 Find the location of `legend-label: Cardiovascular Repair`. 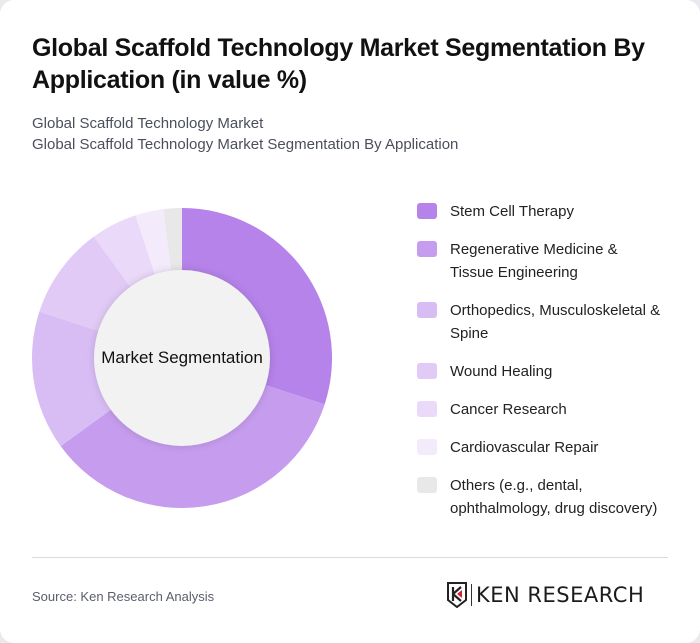

legend-label: Cardiovascular Repair is located at coordinates (524, 447).